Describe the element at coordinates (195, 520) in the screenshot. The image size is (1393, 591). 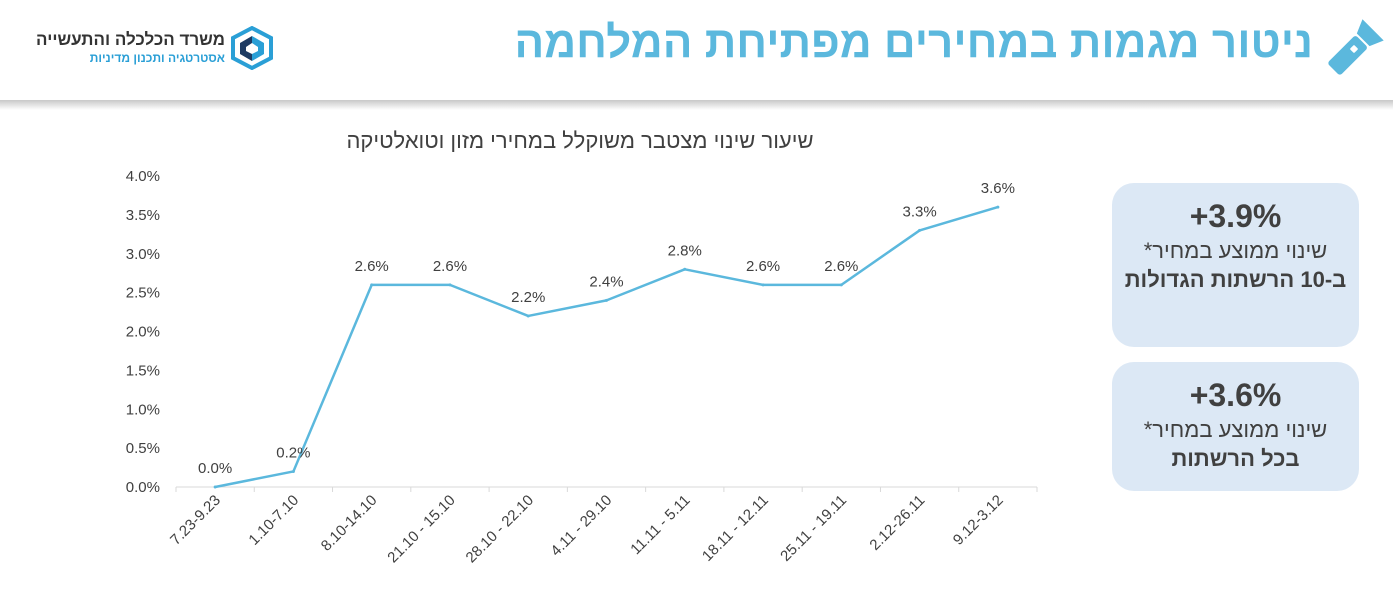
I see `x-tick-label: 7.23-9.23` at that location.